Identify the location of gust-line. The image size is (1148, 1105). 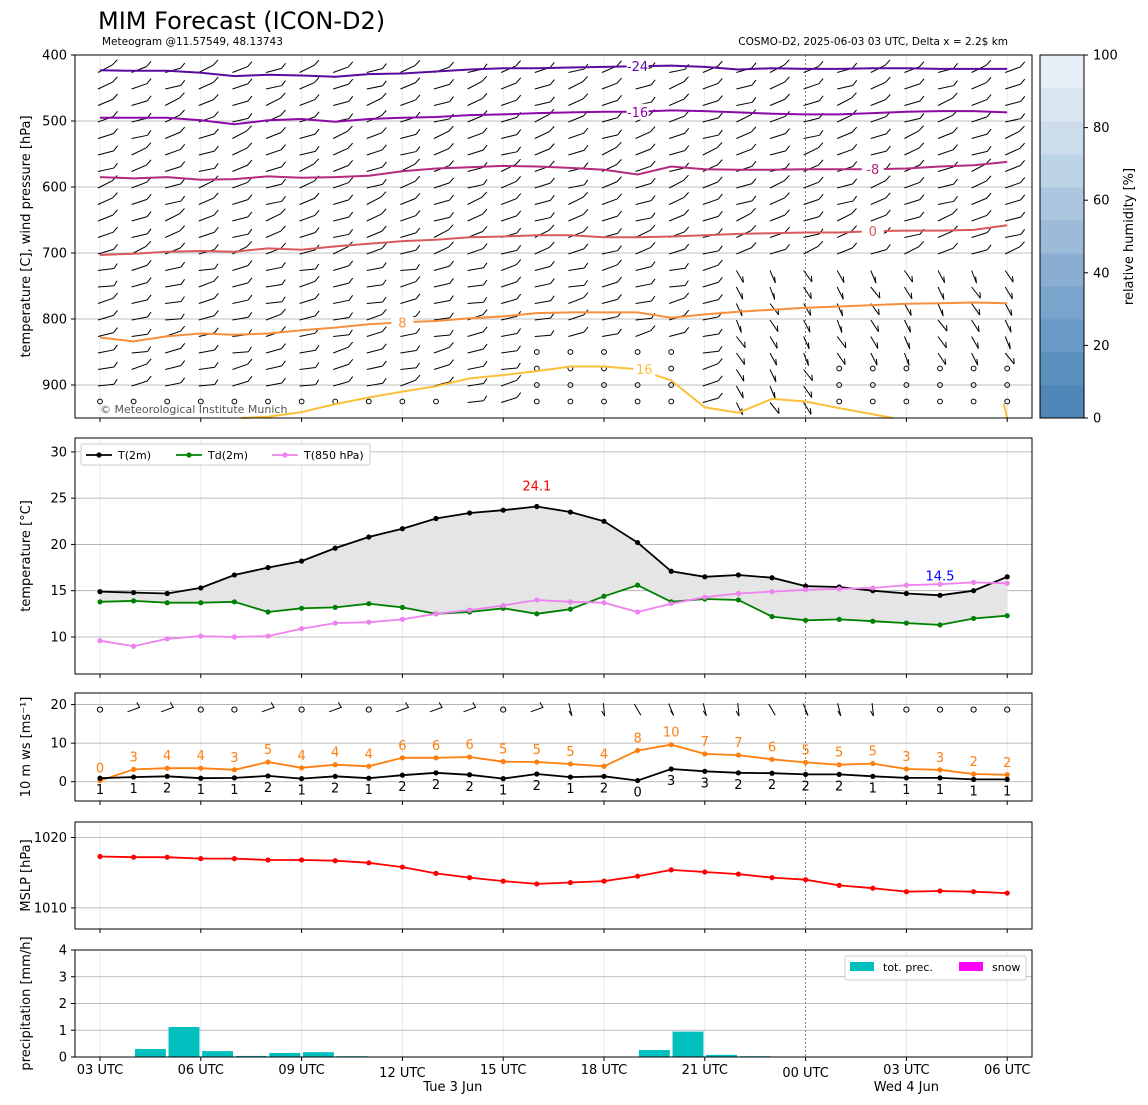
(553, 762).